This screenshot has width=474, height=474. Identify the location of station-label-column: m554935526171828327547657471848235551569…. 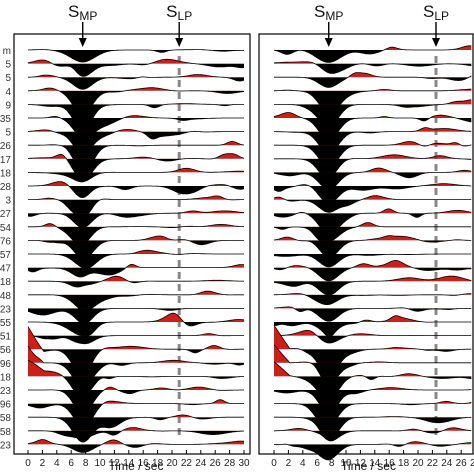
(5, 248).